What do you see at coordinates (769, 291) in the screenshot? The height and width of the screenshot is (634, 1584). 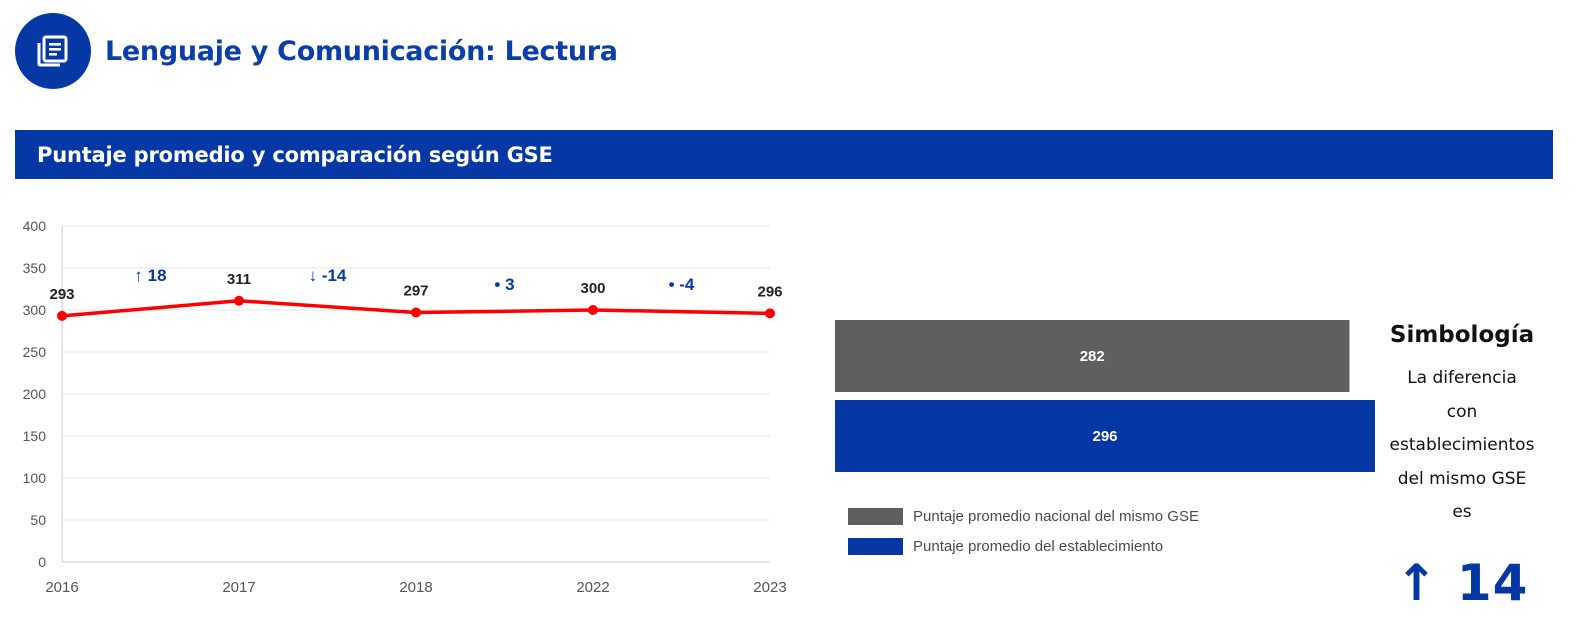 I see `data-label: 296` at bounding box center [769, 291].